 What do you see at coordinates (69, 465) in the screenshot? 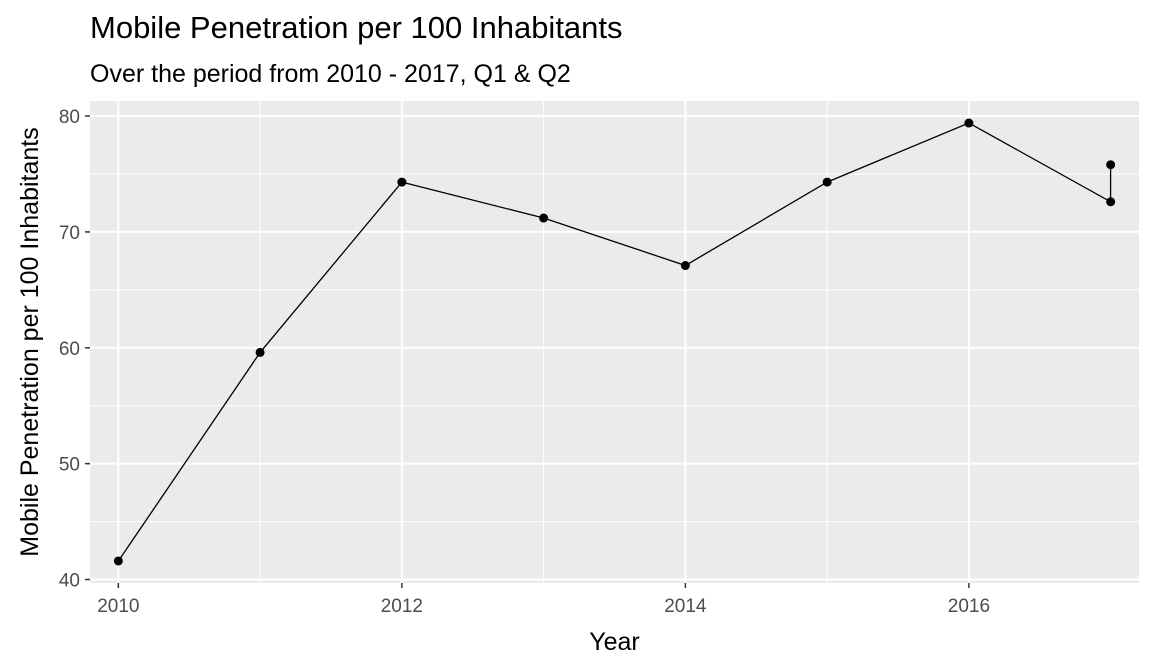
I see `y-tick-label: 50` at bounding box center [69, 465].